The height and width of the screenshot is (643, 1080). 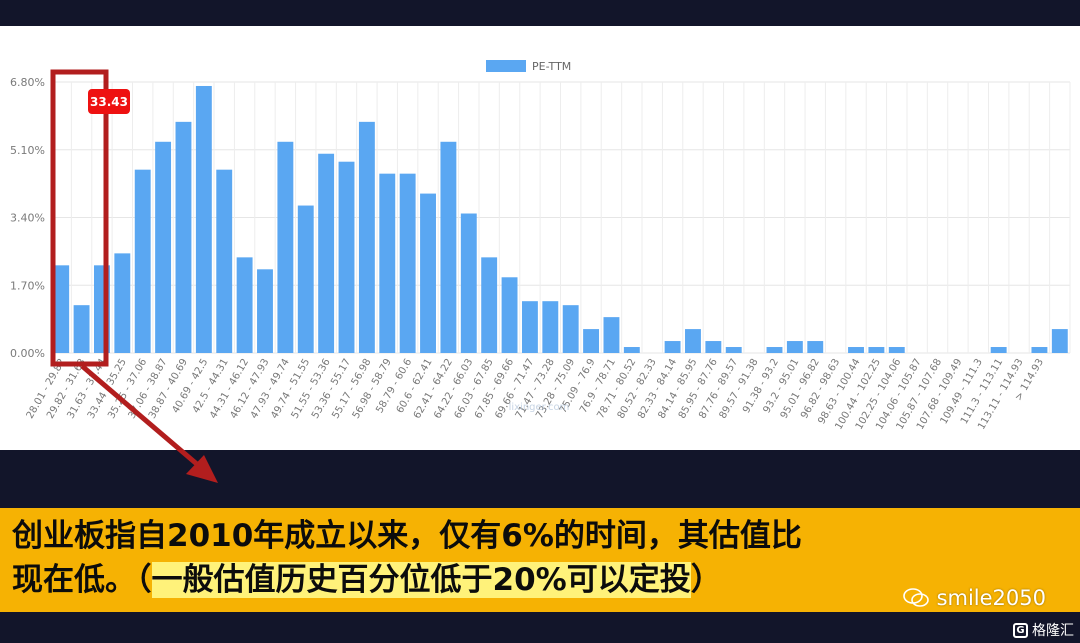 What do you see at coordinates (82, 580) in the screenshot?
I see `caption-line-2-prefix: 现在低。（` at bounding box center [82, 580].